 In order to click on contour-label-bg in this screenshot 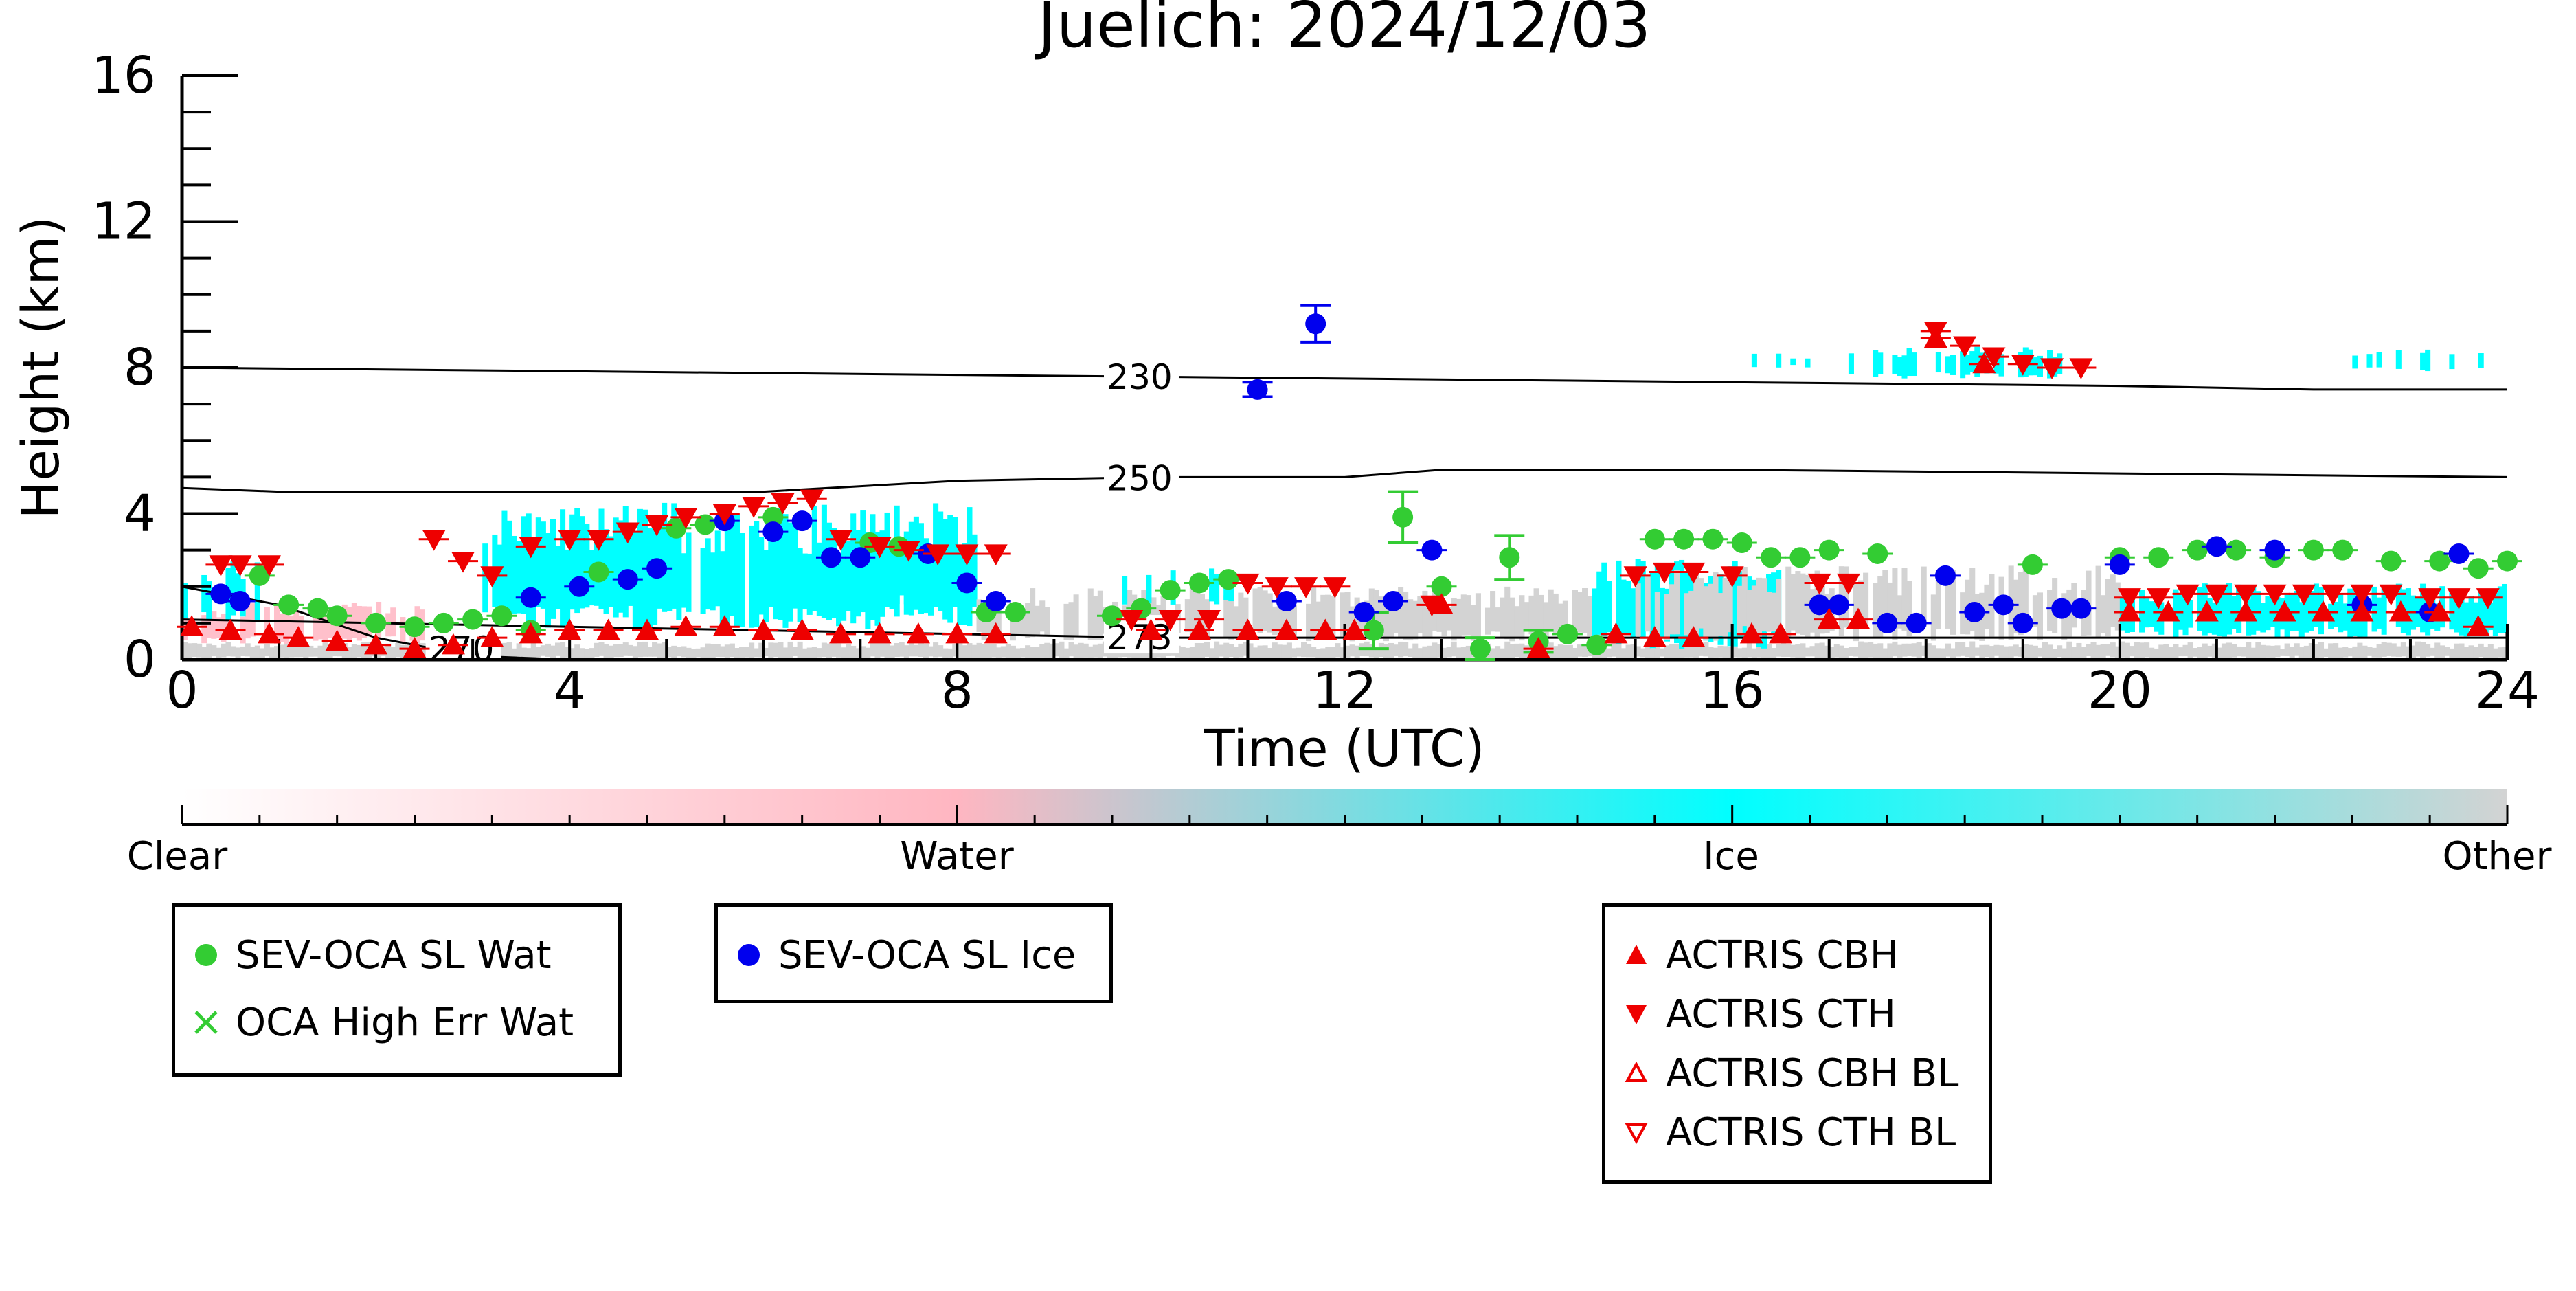, I will do `click(1141, 373)`.